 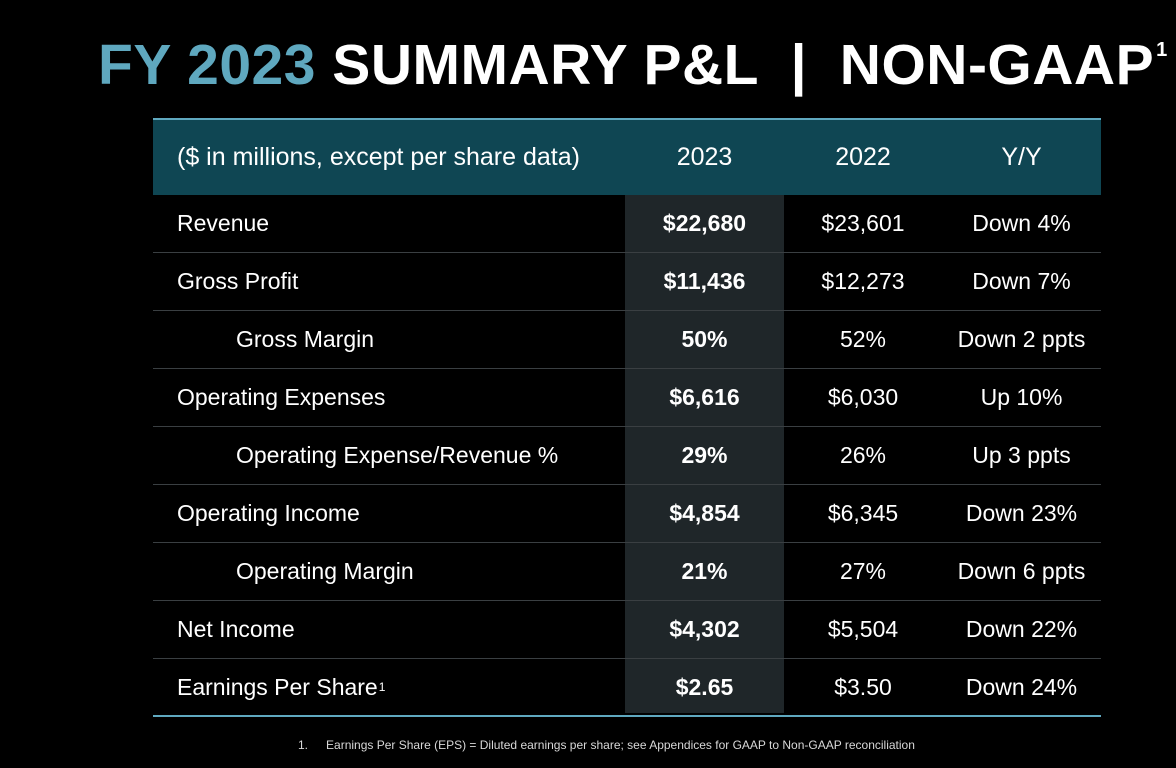 I want to click on row-label: Earnings Per Share 1, so click(x=281, y=687).